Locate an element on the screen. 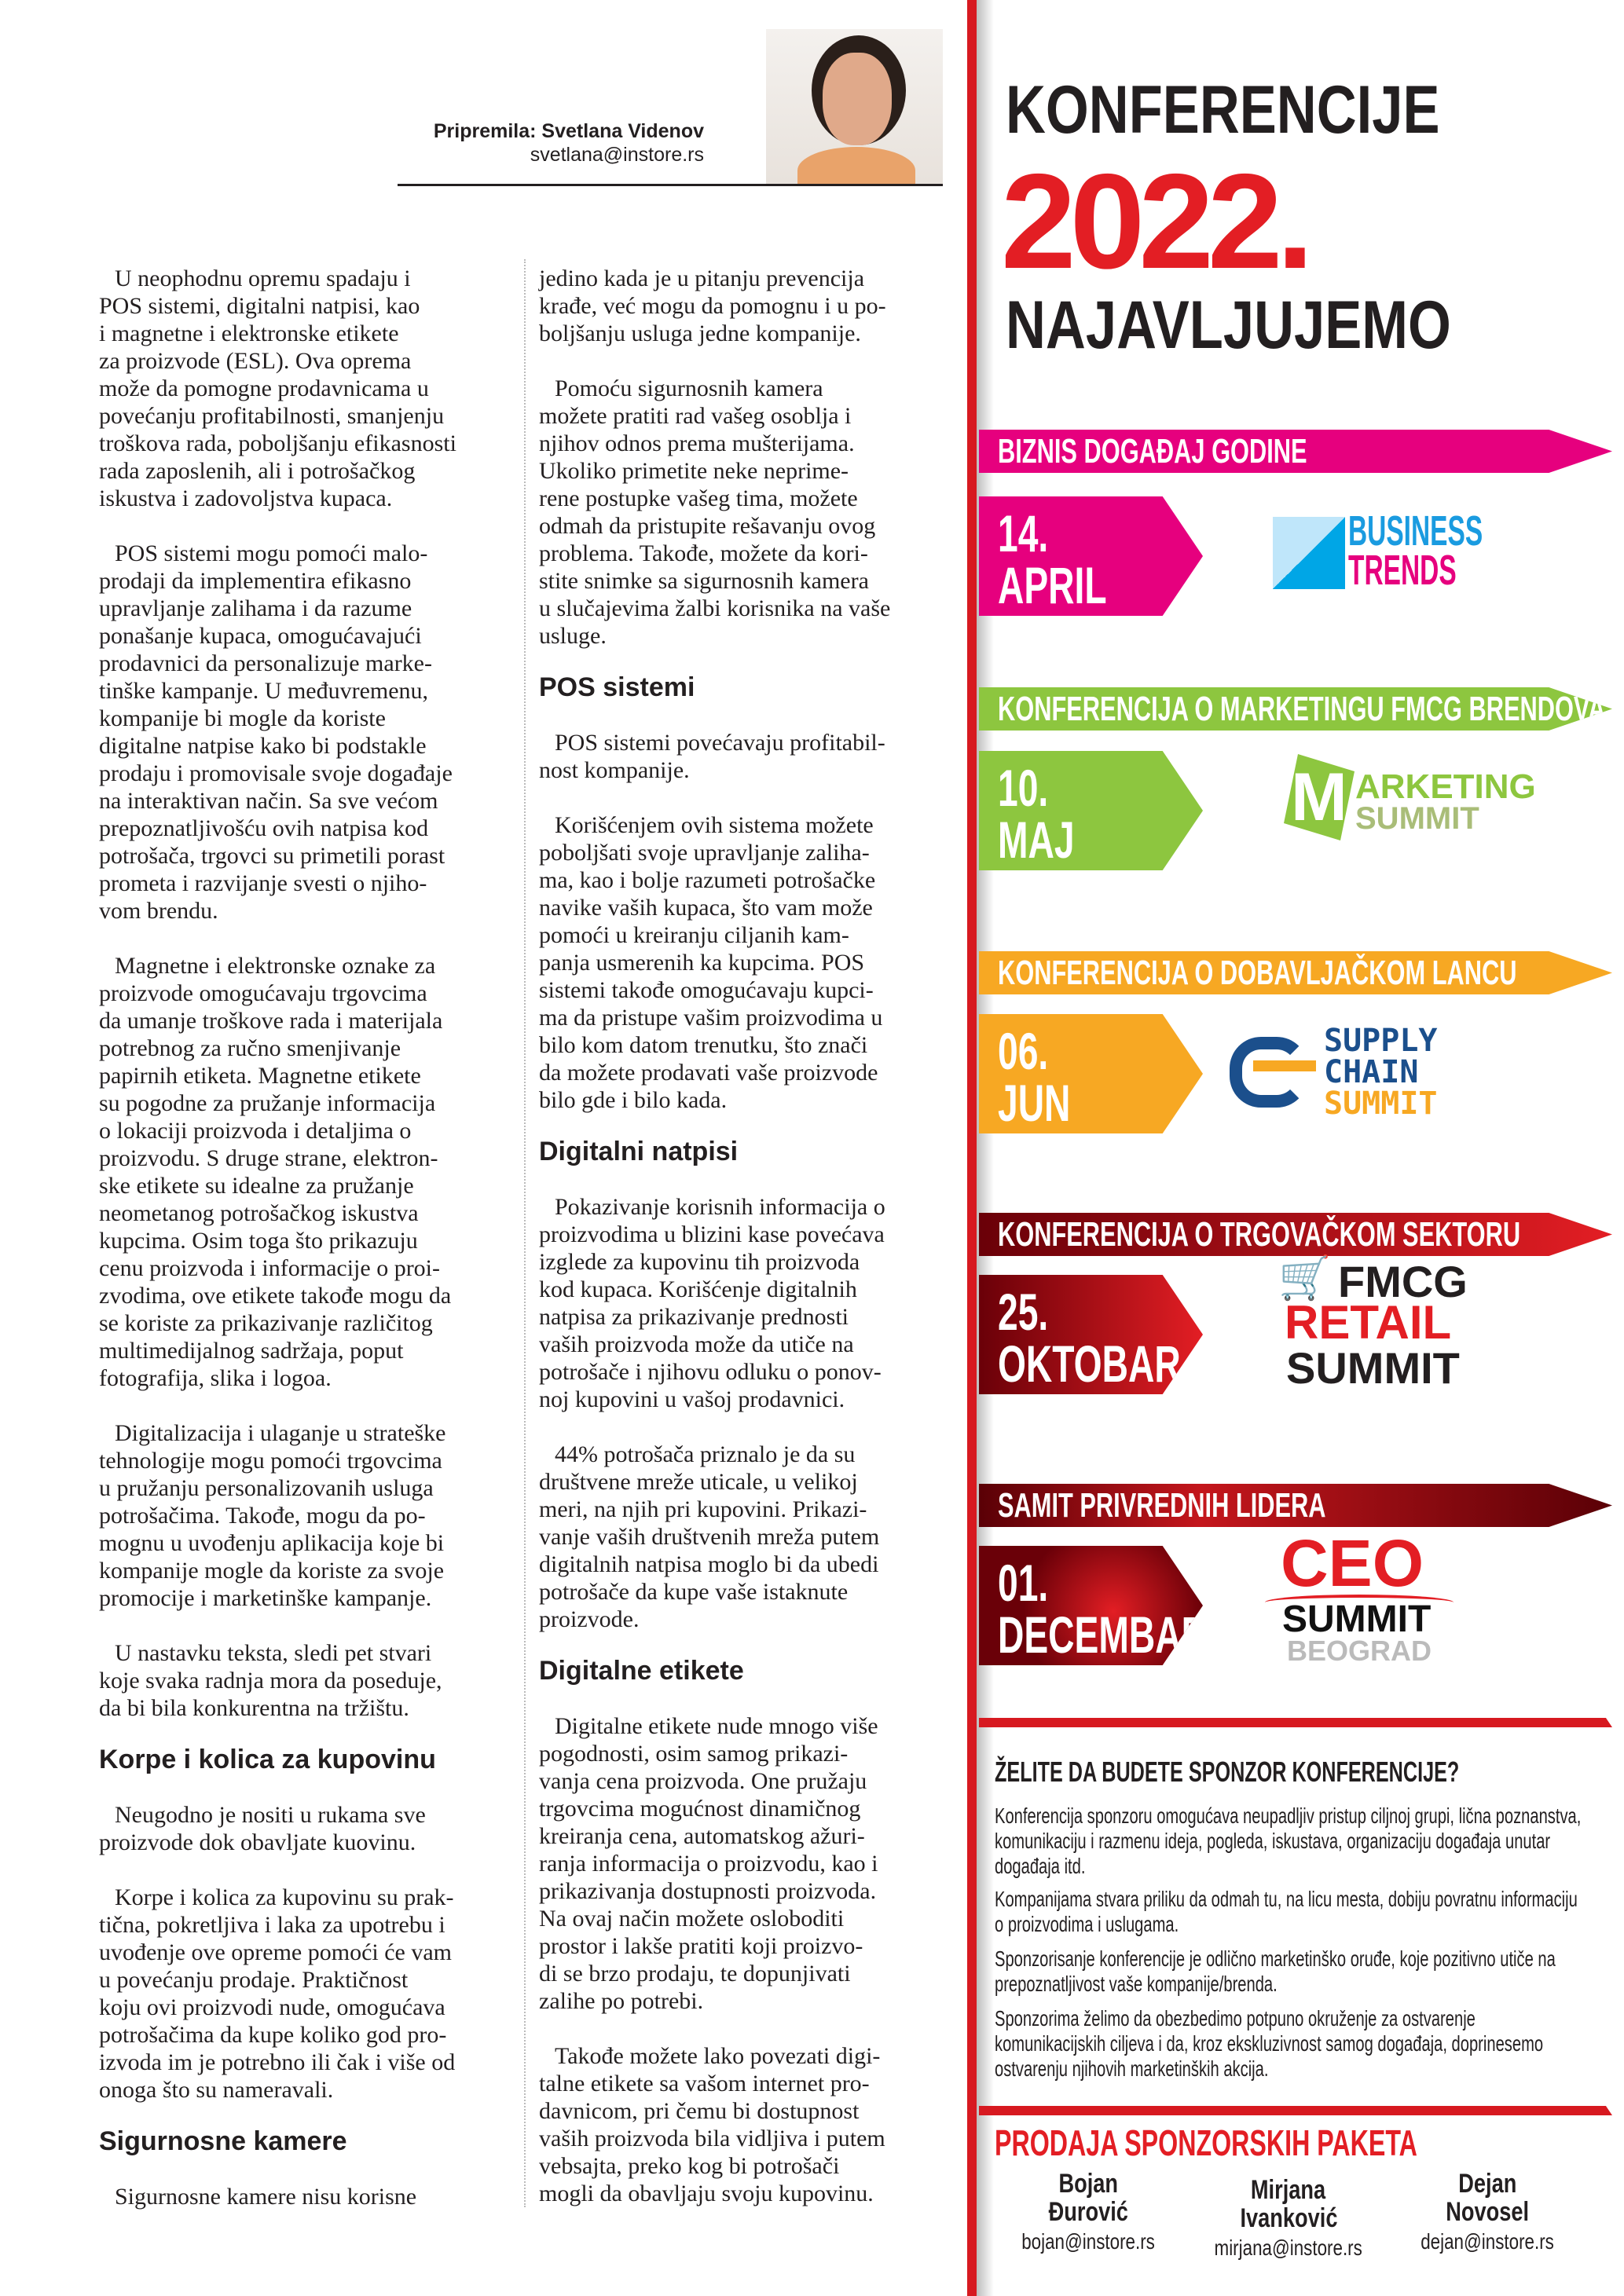 Image resolution: width=1624 pixels, height=2296 pixels. contact-card: Dejan Novosel dejan@instore.rs is located at coordinates (1487, 2214).